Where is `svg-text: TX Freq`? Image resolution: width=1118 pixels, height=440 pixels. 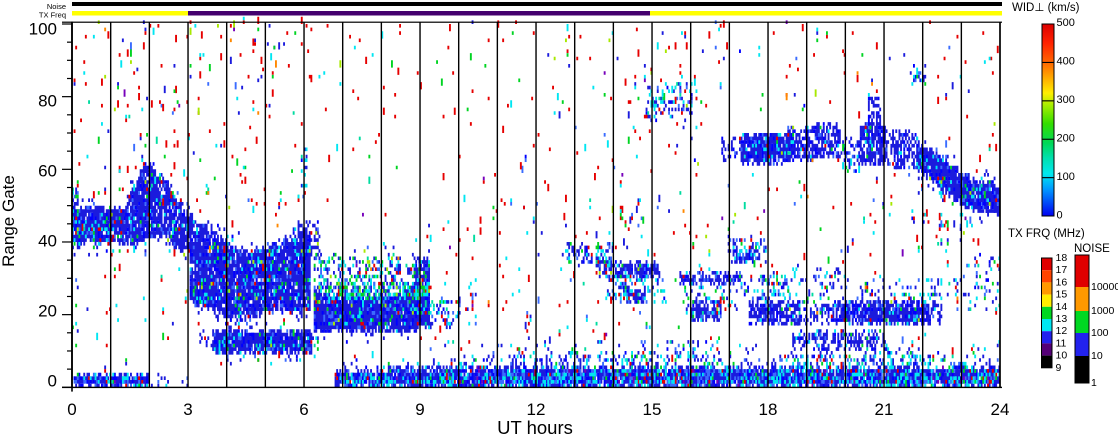 svg-text: TX Freq is located at coordinates (52, 15).